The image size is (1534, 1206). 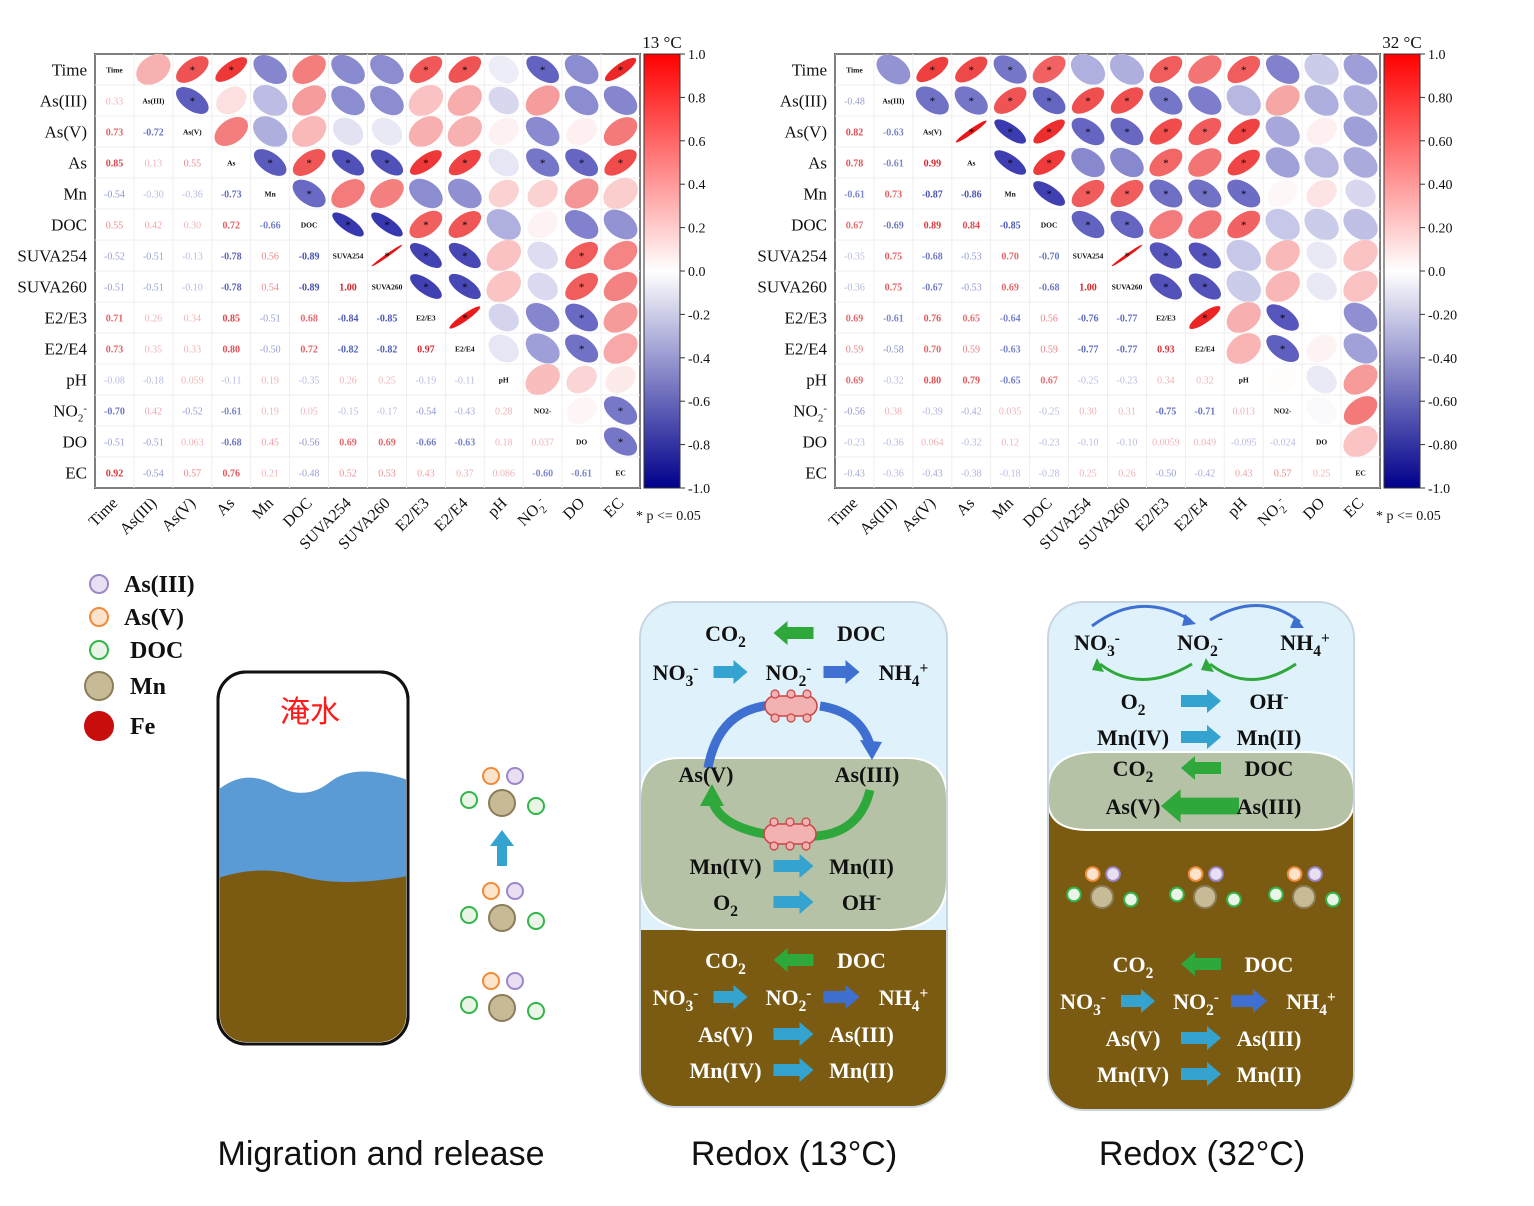 What do you see at coordinates (451, 515) in the screenshot?
I see `column-label: E2/E4` at bounding box center [451, 515].